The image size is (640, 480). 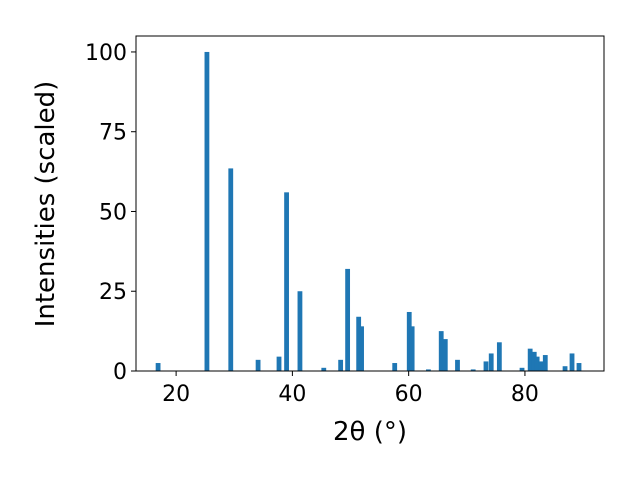 What do you see at coordinates (113, 212) in the screenshot?
I see `y-tick-label: 50` at bounding box center [113, 212].